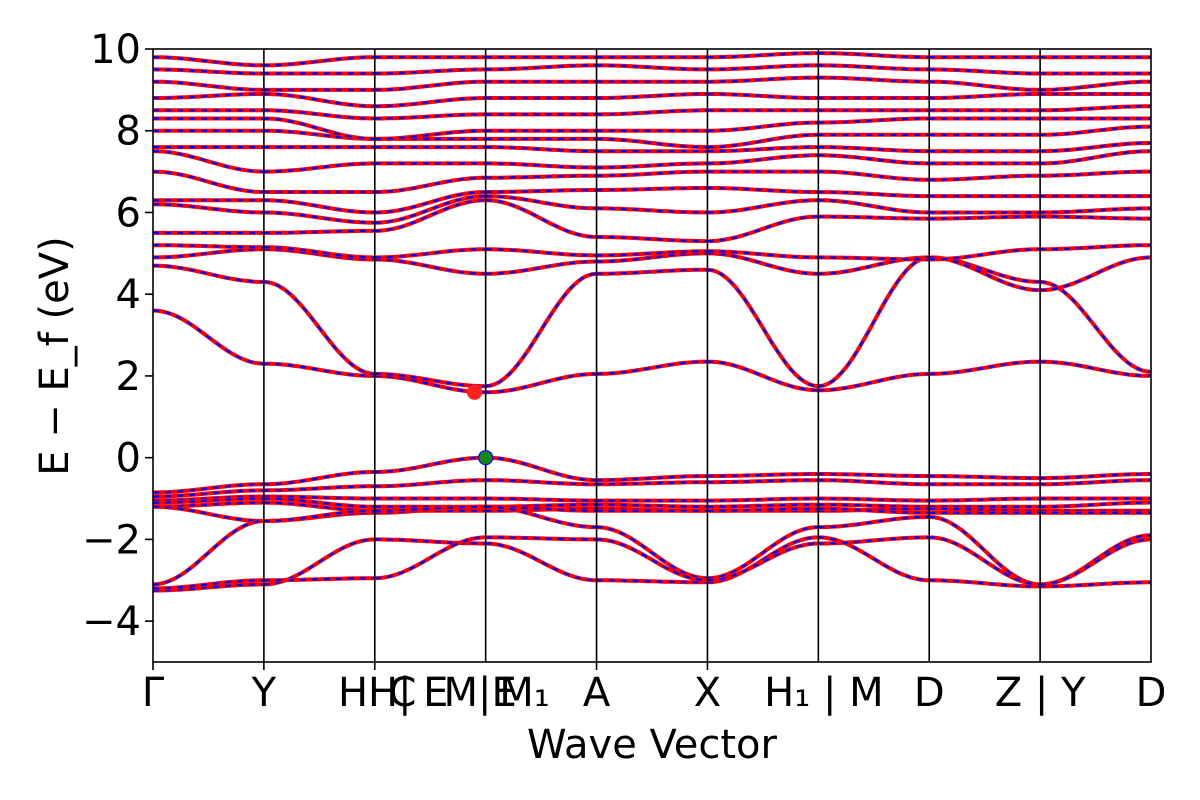 The image size is (1200, 800). Describe the element at coordinates (707, 693) in the screenshot. I see `x-tick-label: X` at that location.